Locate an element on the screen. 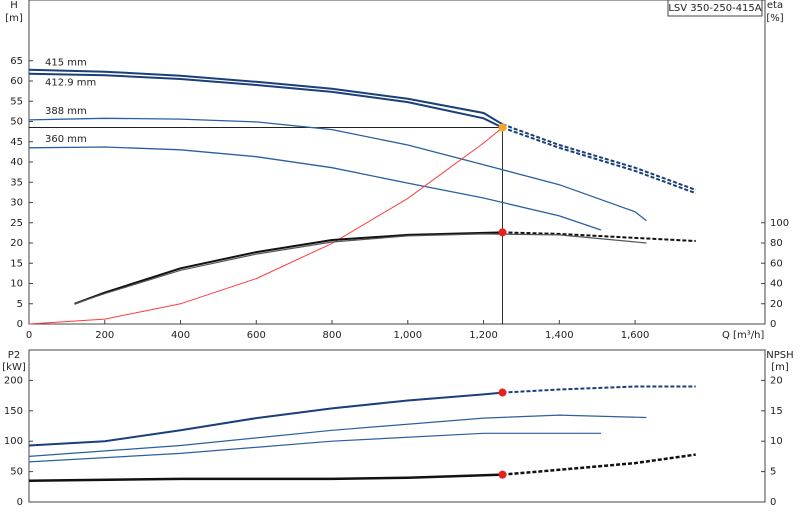  y2-unit: [m] is located at coordinates (780, 367).